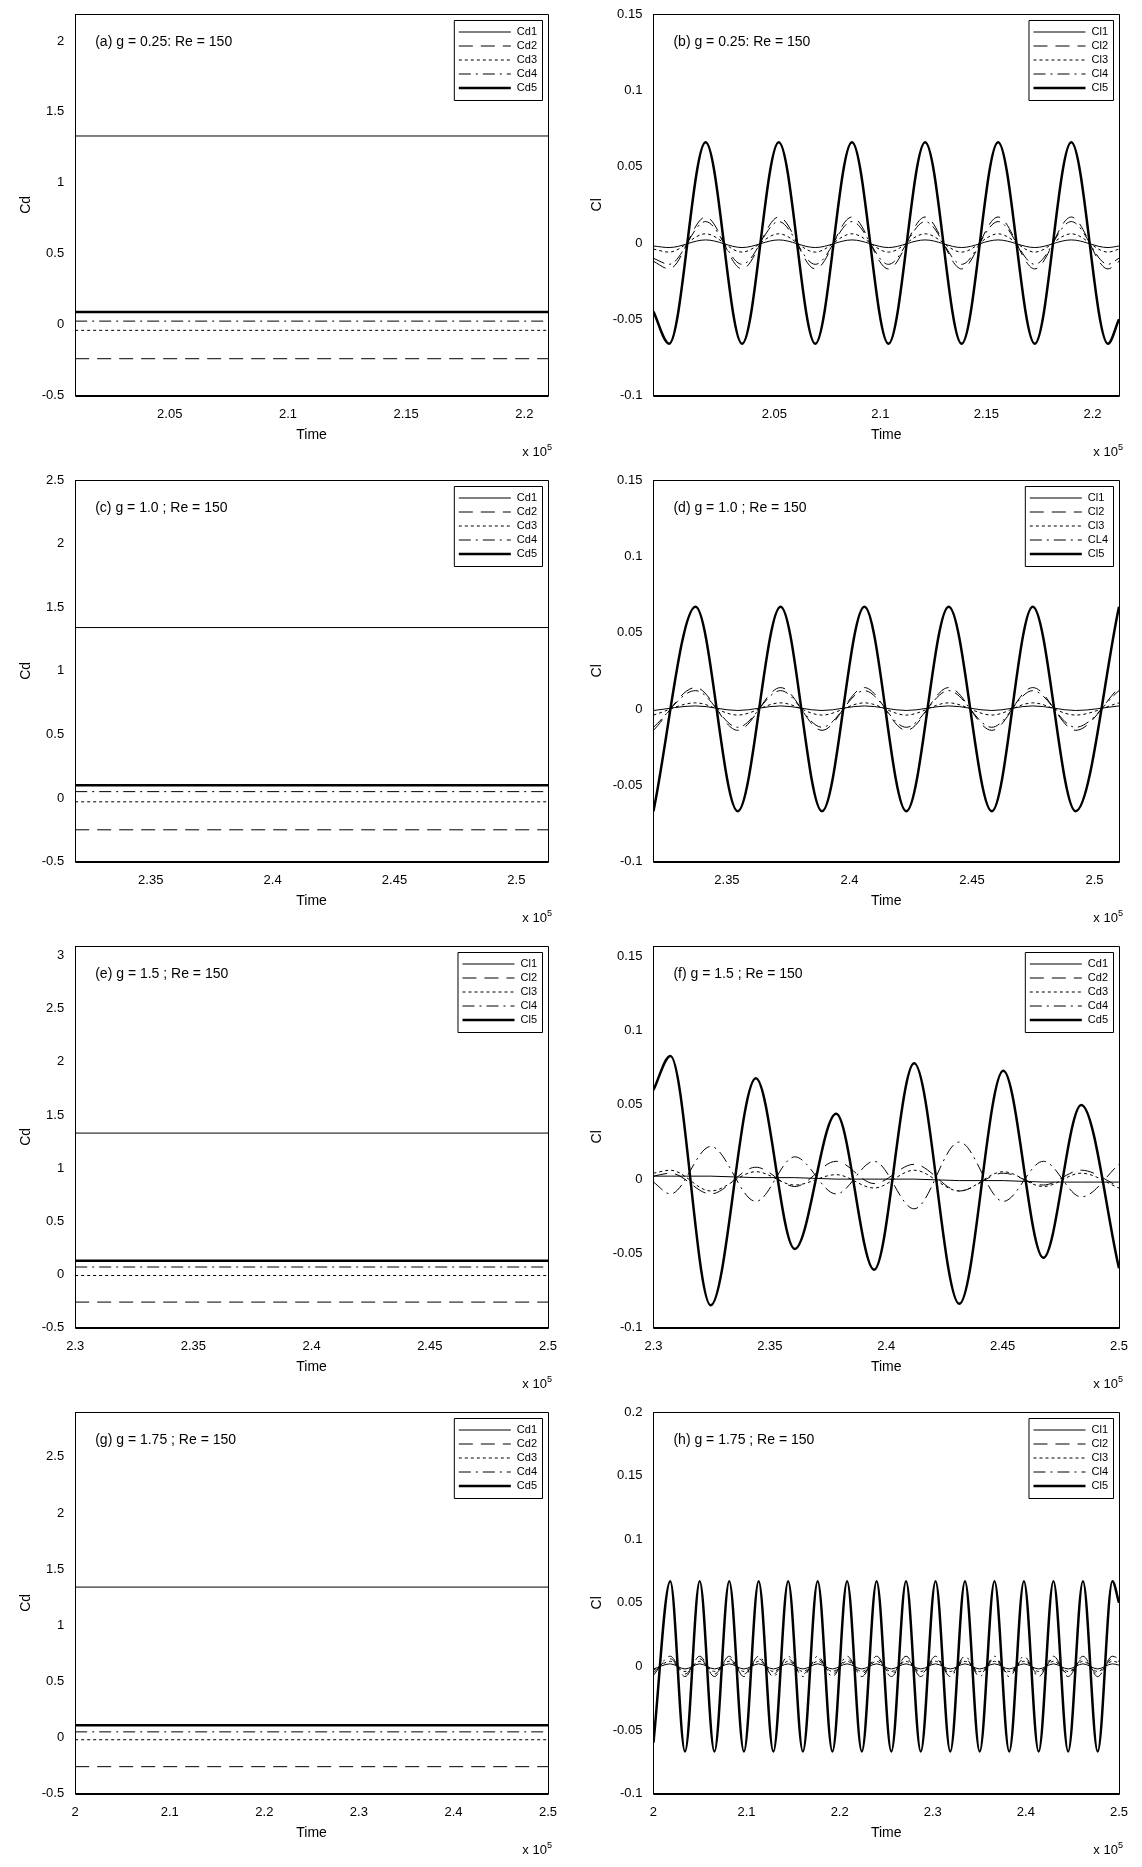 This screenshot has height=1867, width=1142. I want to click on legend-label: Cl3, so click(1100, 1457).